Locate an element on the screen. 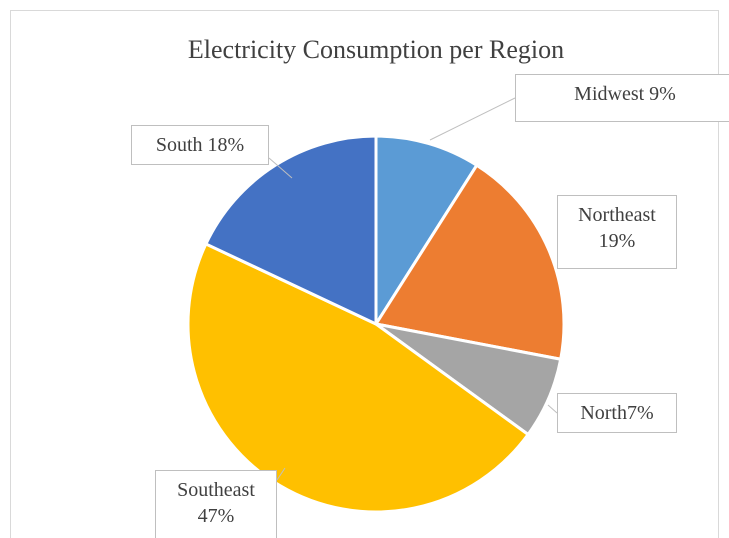 The width and height of the screenshot is (729, 538). data-label: South 18% is located at coordinates (200, 145).